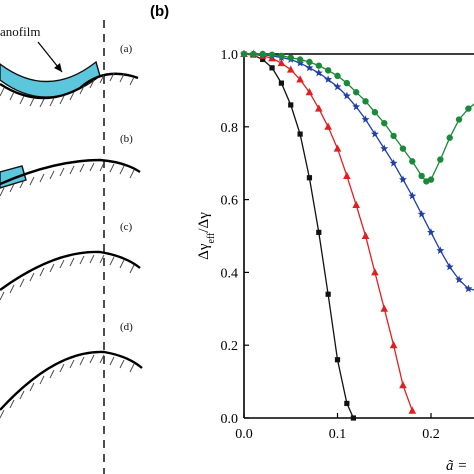 This screenshot has height=474, width=474. I want to click on x-axis-title: ã =, so click(456, 466).